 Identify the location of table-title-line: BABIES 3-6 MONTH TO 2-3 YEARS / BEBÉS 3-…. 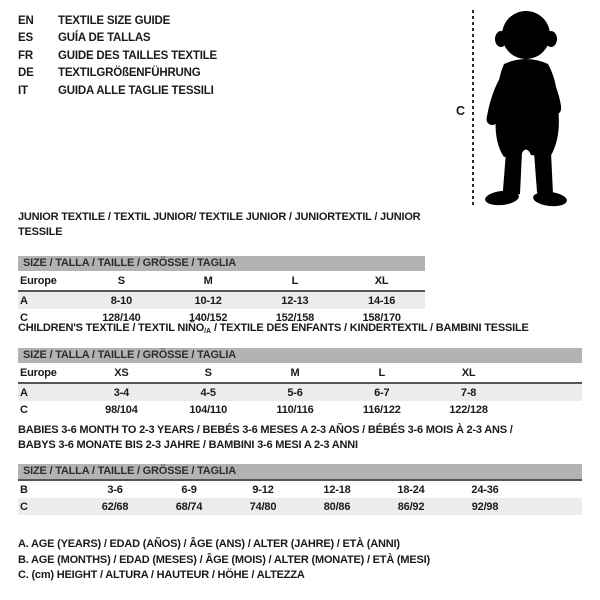
(300, 430).